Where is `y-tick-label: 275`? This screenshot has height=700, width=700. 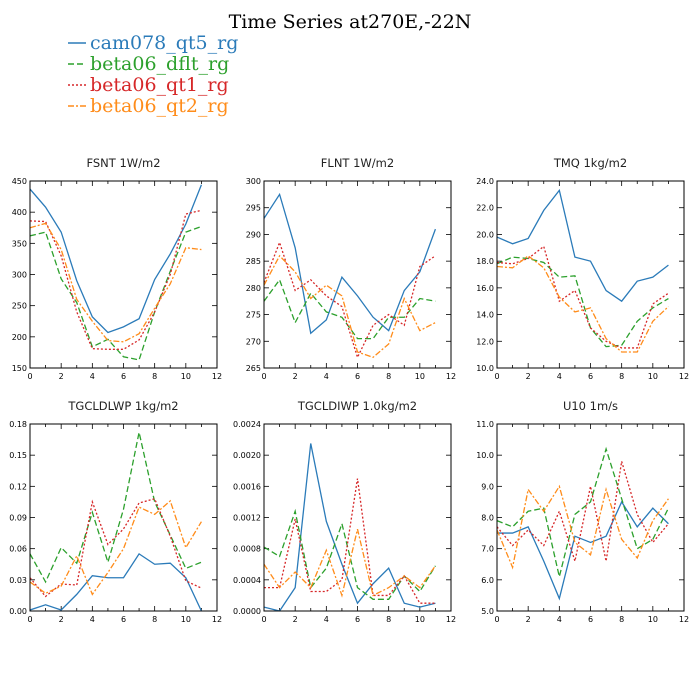 y-tick-label: 275 is located at coordinates (253, 315).